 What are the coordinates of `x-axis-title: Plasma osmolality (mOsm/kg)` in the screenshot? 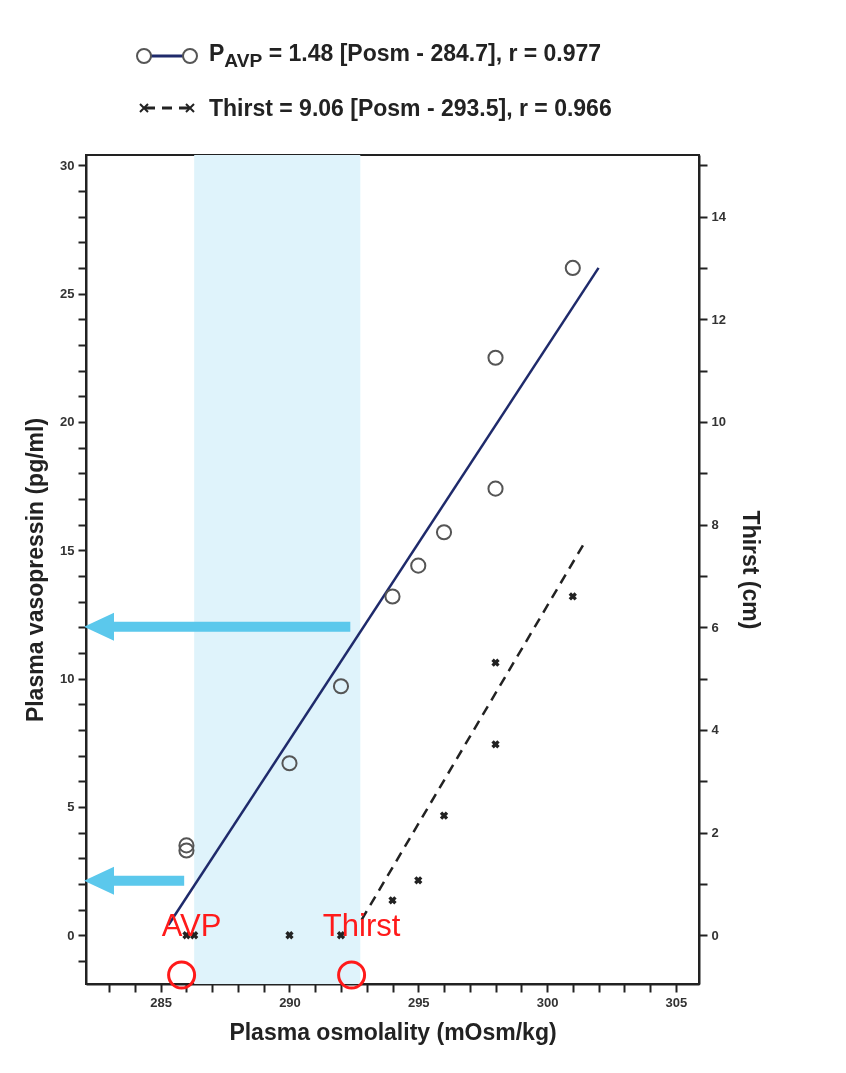 It's located at (393, 1031).